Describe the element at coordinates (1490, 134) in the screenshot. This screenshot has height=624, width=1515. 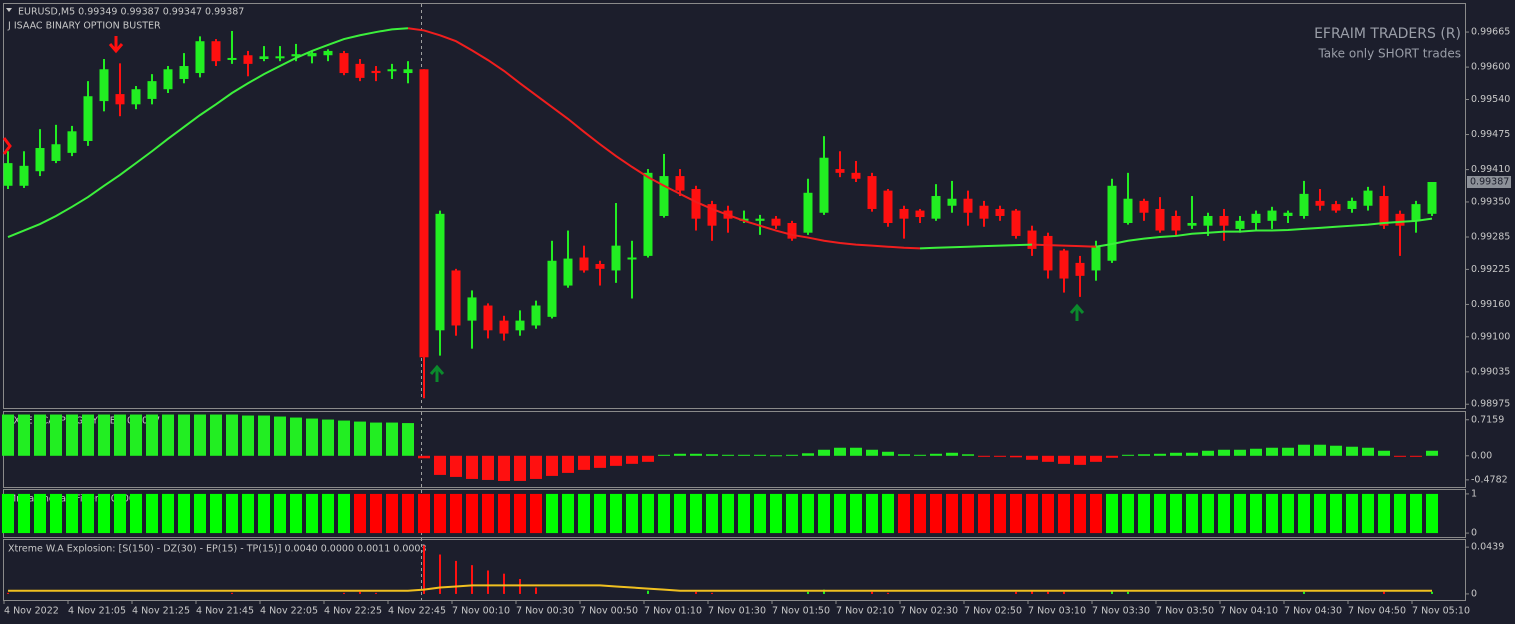
I see `y-tick-label: 0.99475` at that location.